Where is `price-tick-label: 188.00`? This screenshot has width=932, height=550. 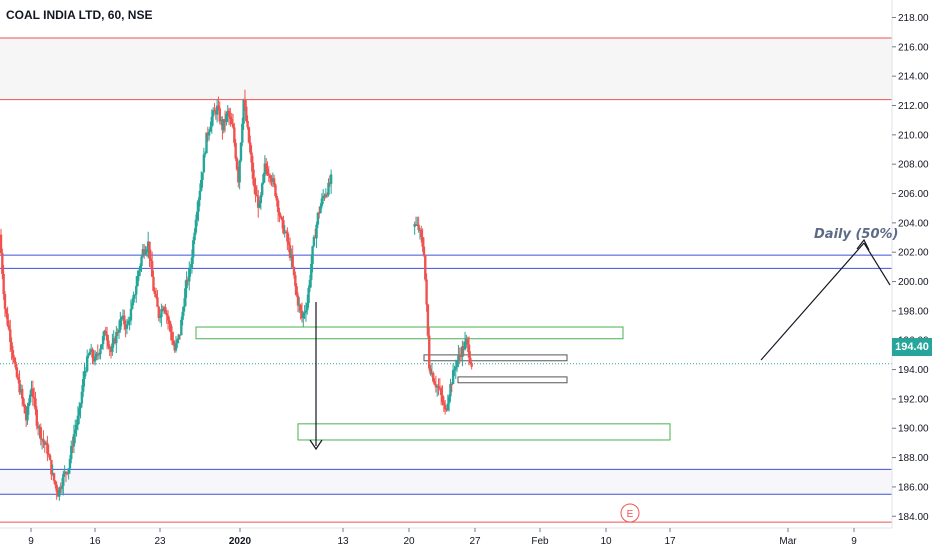 price-tick-label: 188.00 is located at coordinates (913, 458).